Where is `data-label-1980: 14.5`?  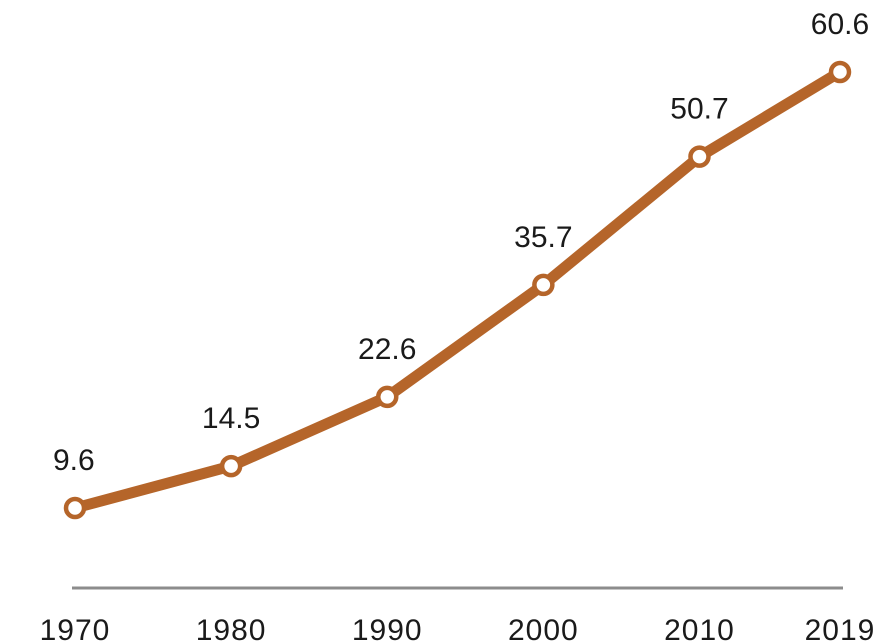
data-label-1980: 14.5 is located at coordinates (231, 418).